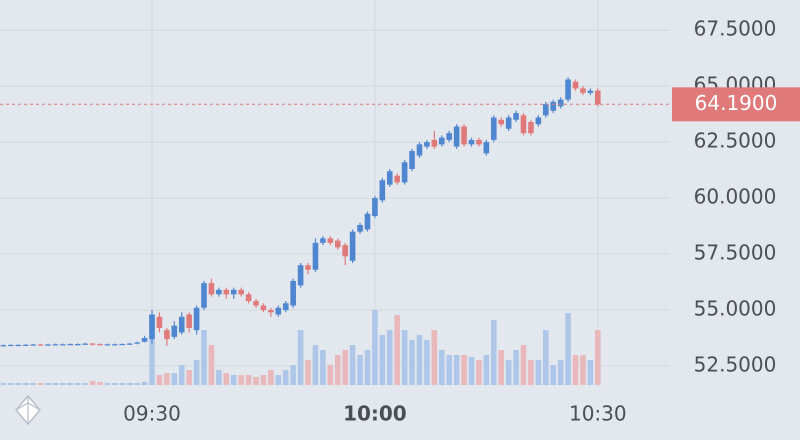  What do you see at coordinates (152, 414) in the screenshot?
I see `x-tick-label: 09:30` at bounding box center [152, 414].